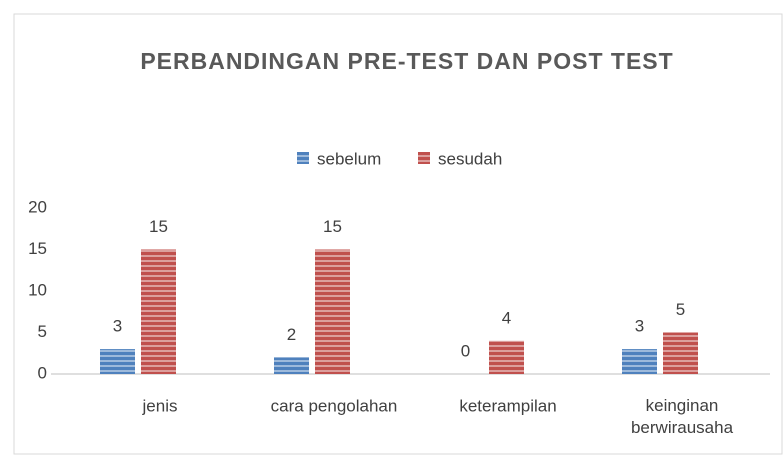 The width and height of the screenshot is (784, 456). Describe the element at coordinates (37, 289) in the screenshot. I see `y-tick-label: 10` at that location.